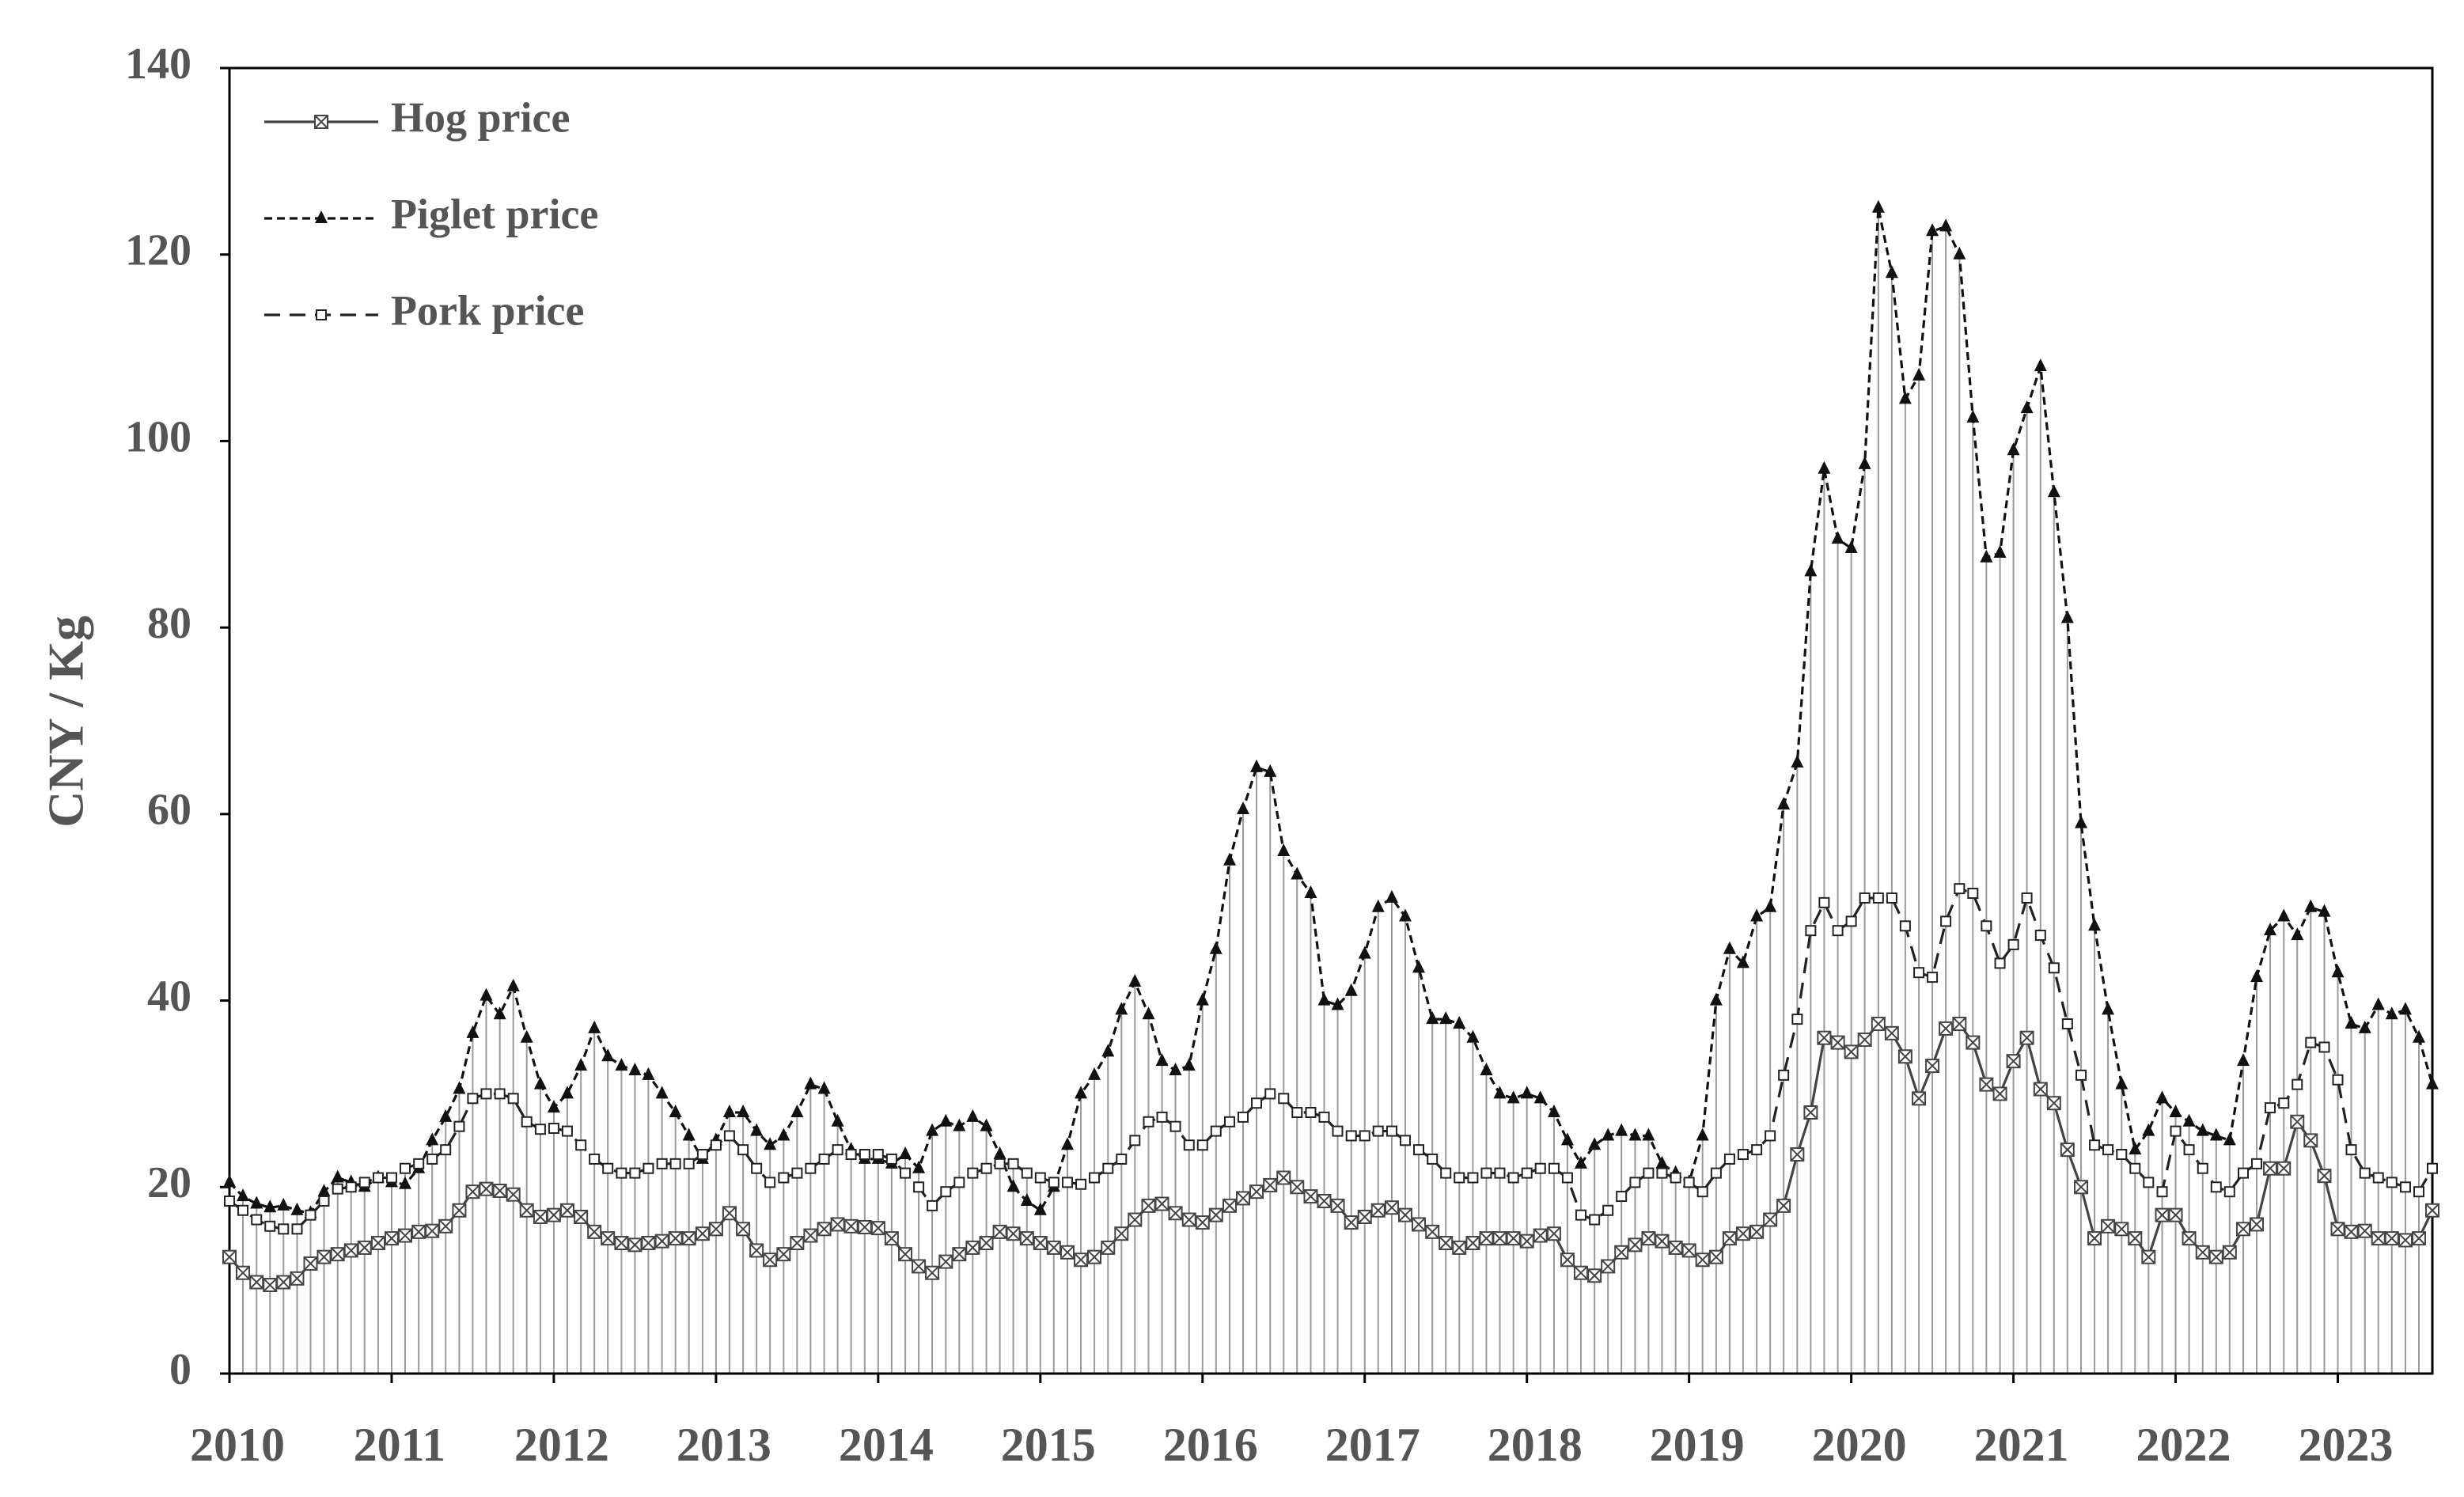  What do you see at coordinates (66, 722) in the screenshot?
I see `y-axis-label: CNY / Kg` at bounding box center [66, 722].